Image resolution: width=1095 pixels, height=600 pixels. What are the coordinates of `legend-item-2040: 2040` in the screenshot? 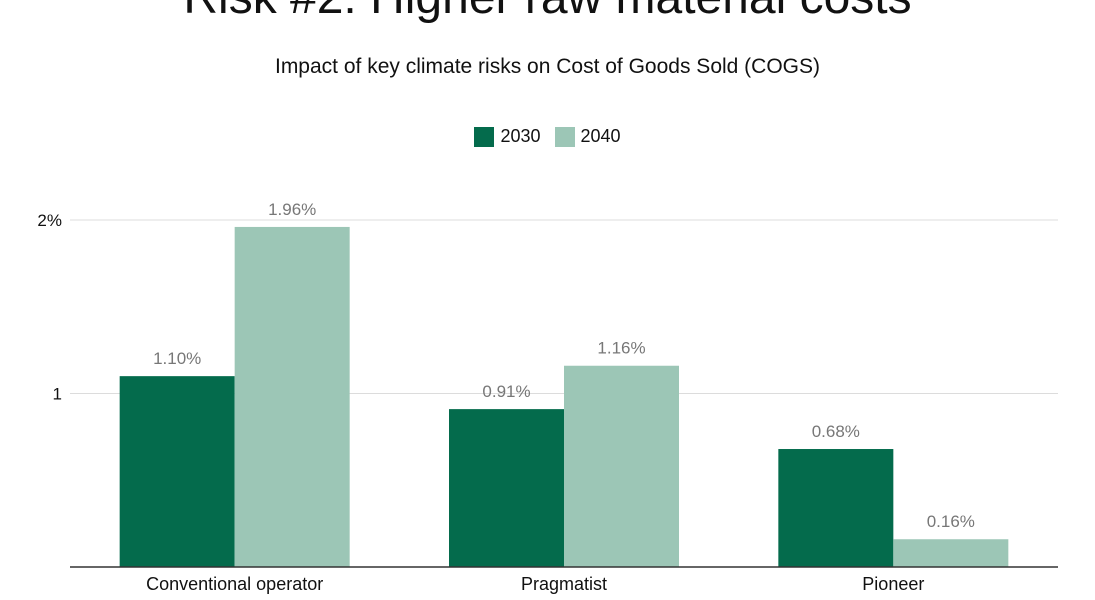 It's located at (587, 136).